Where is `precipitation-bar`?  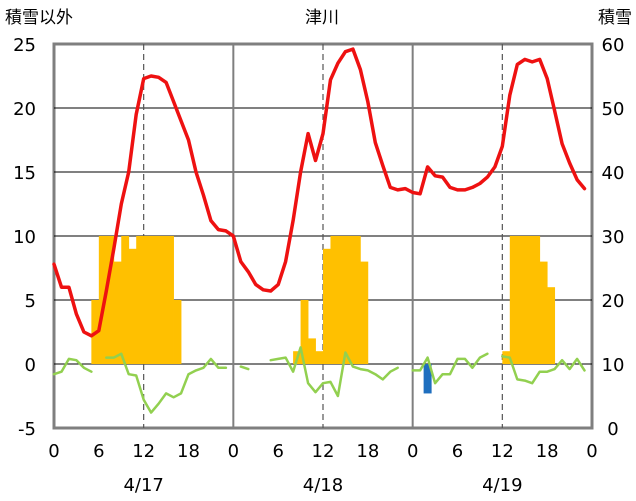
precipitation-bar is located at coordinates (427, 379).